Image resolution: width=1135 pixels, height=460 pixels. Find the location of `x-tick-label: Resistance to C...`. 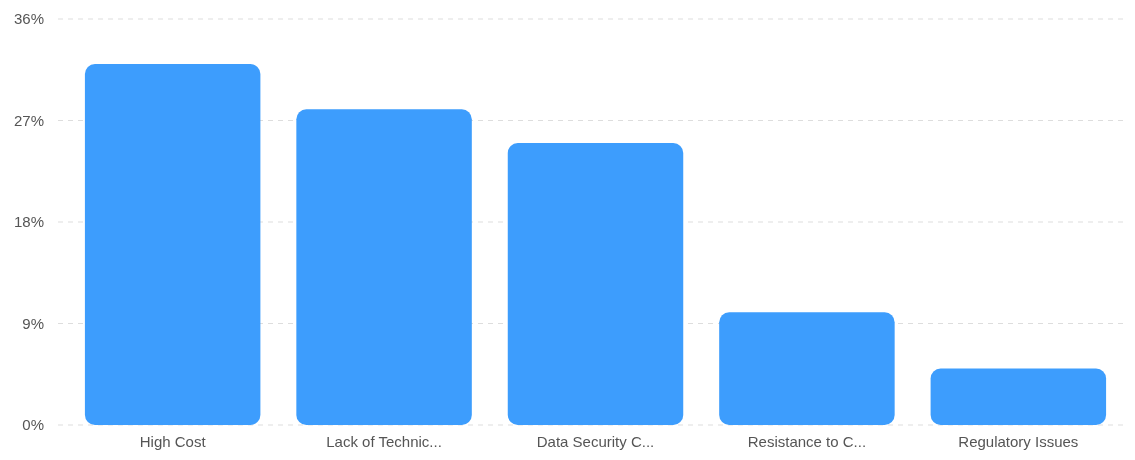

x-tick-label: Resistance to C... is located at coordinates (807, 441).